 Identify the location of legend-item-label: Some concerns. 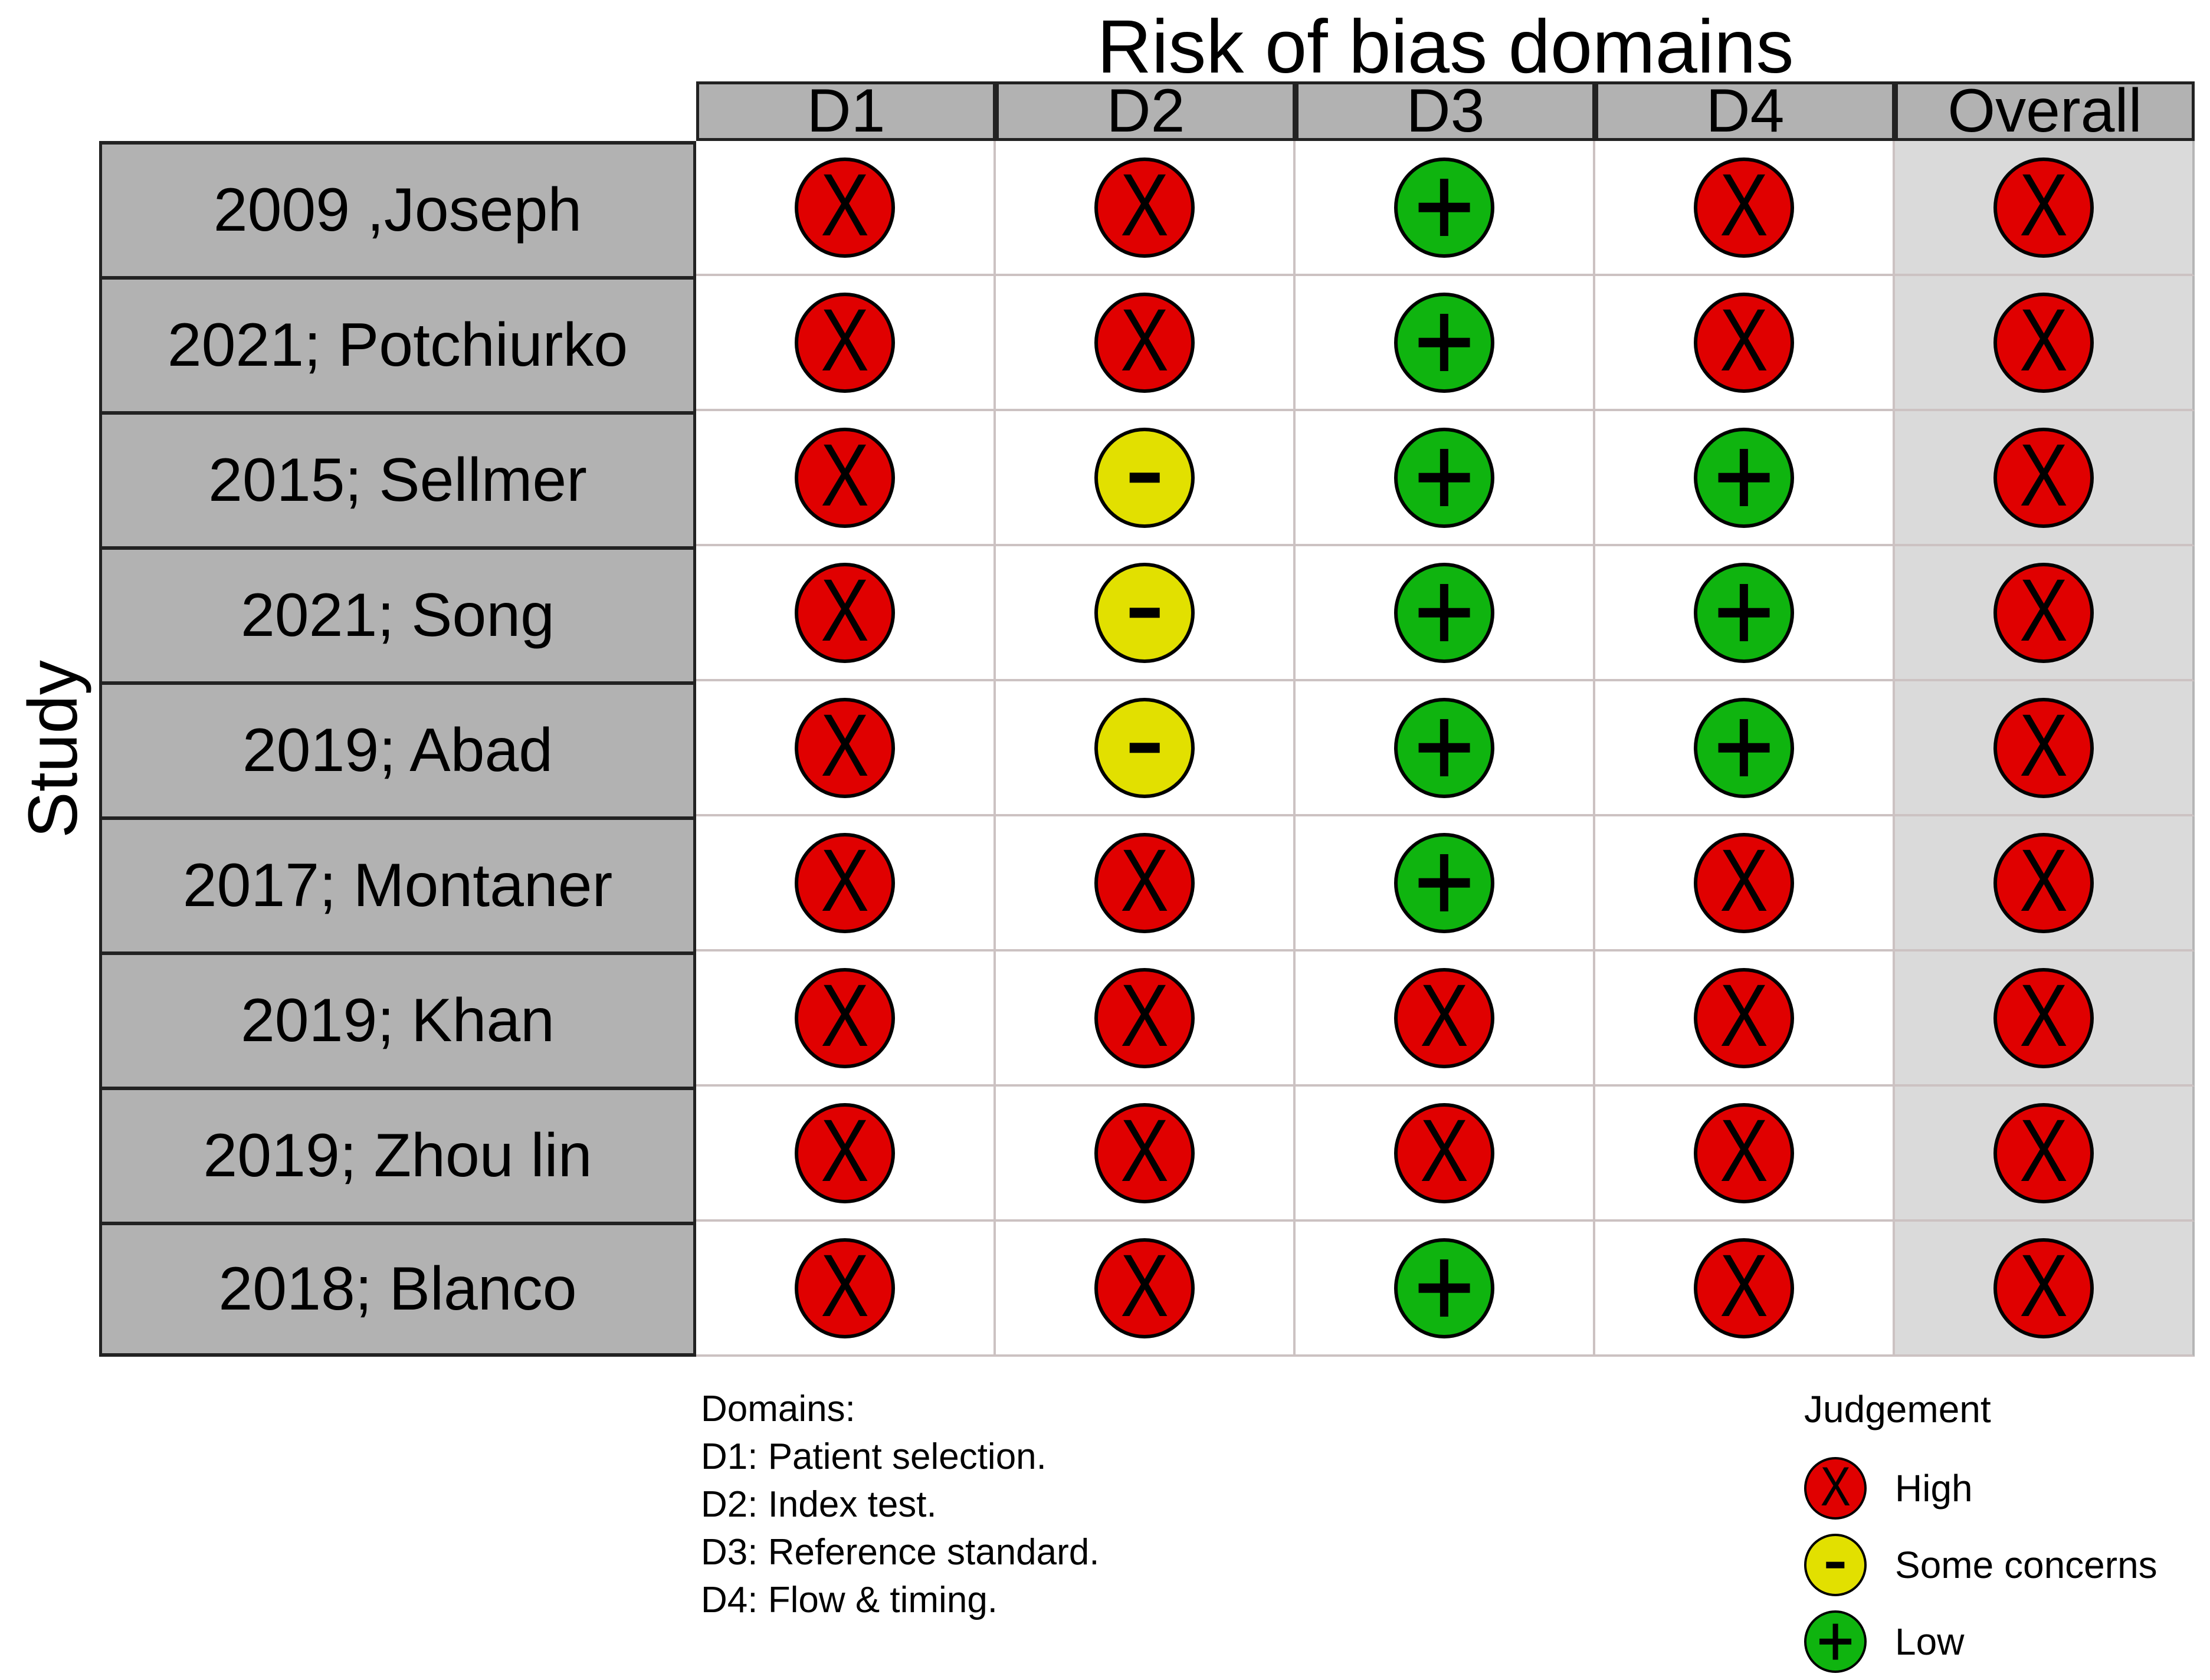
(2026, 1565).